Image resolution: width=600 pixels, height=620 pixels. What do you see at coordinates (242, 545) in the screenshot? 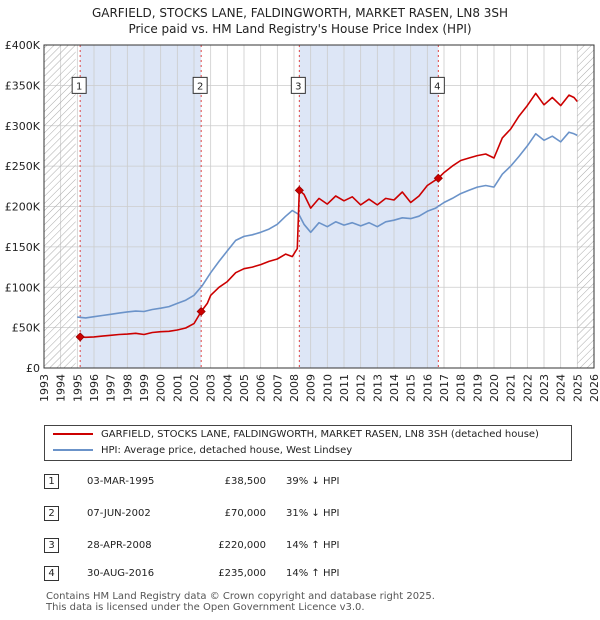
I see `sale-price: £220,000` at bounding box center [242, 545].